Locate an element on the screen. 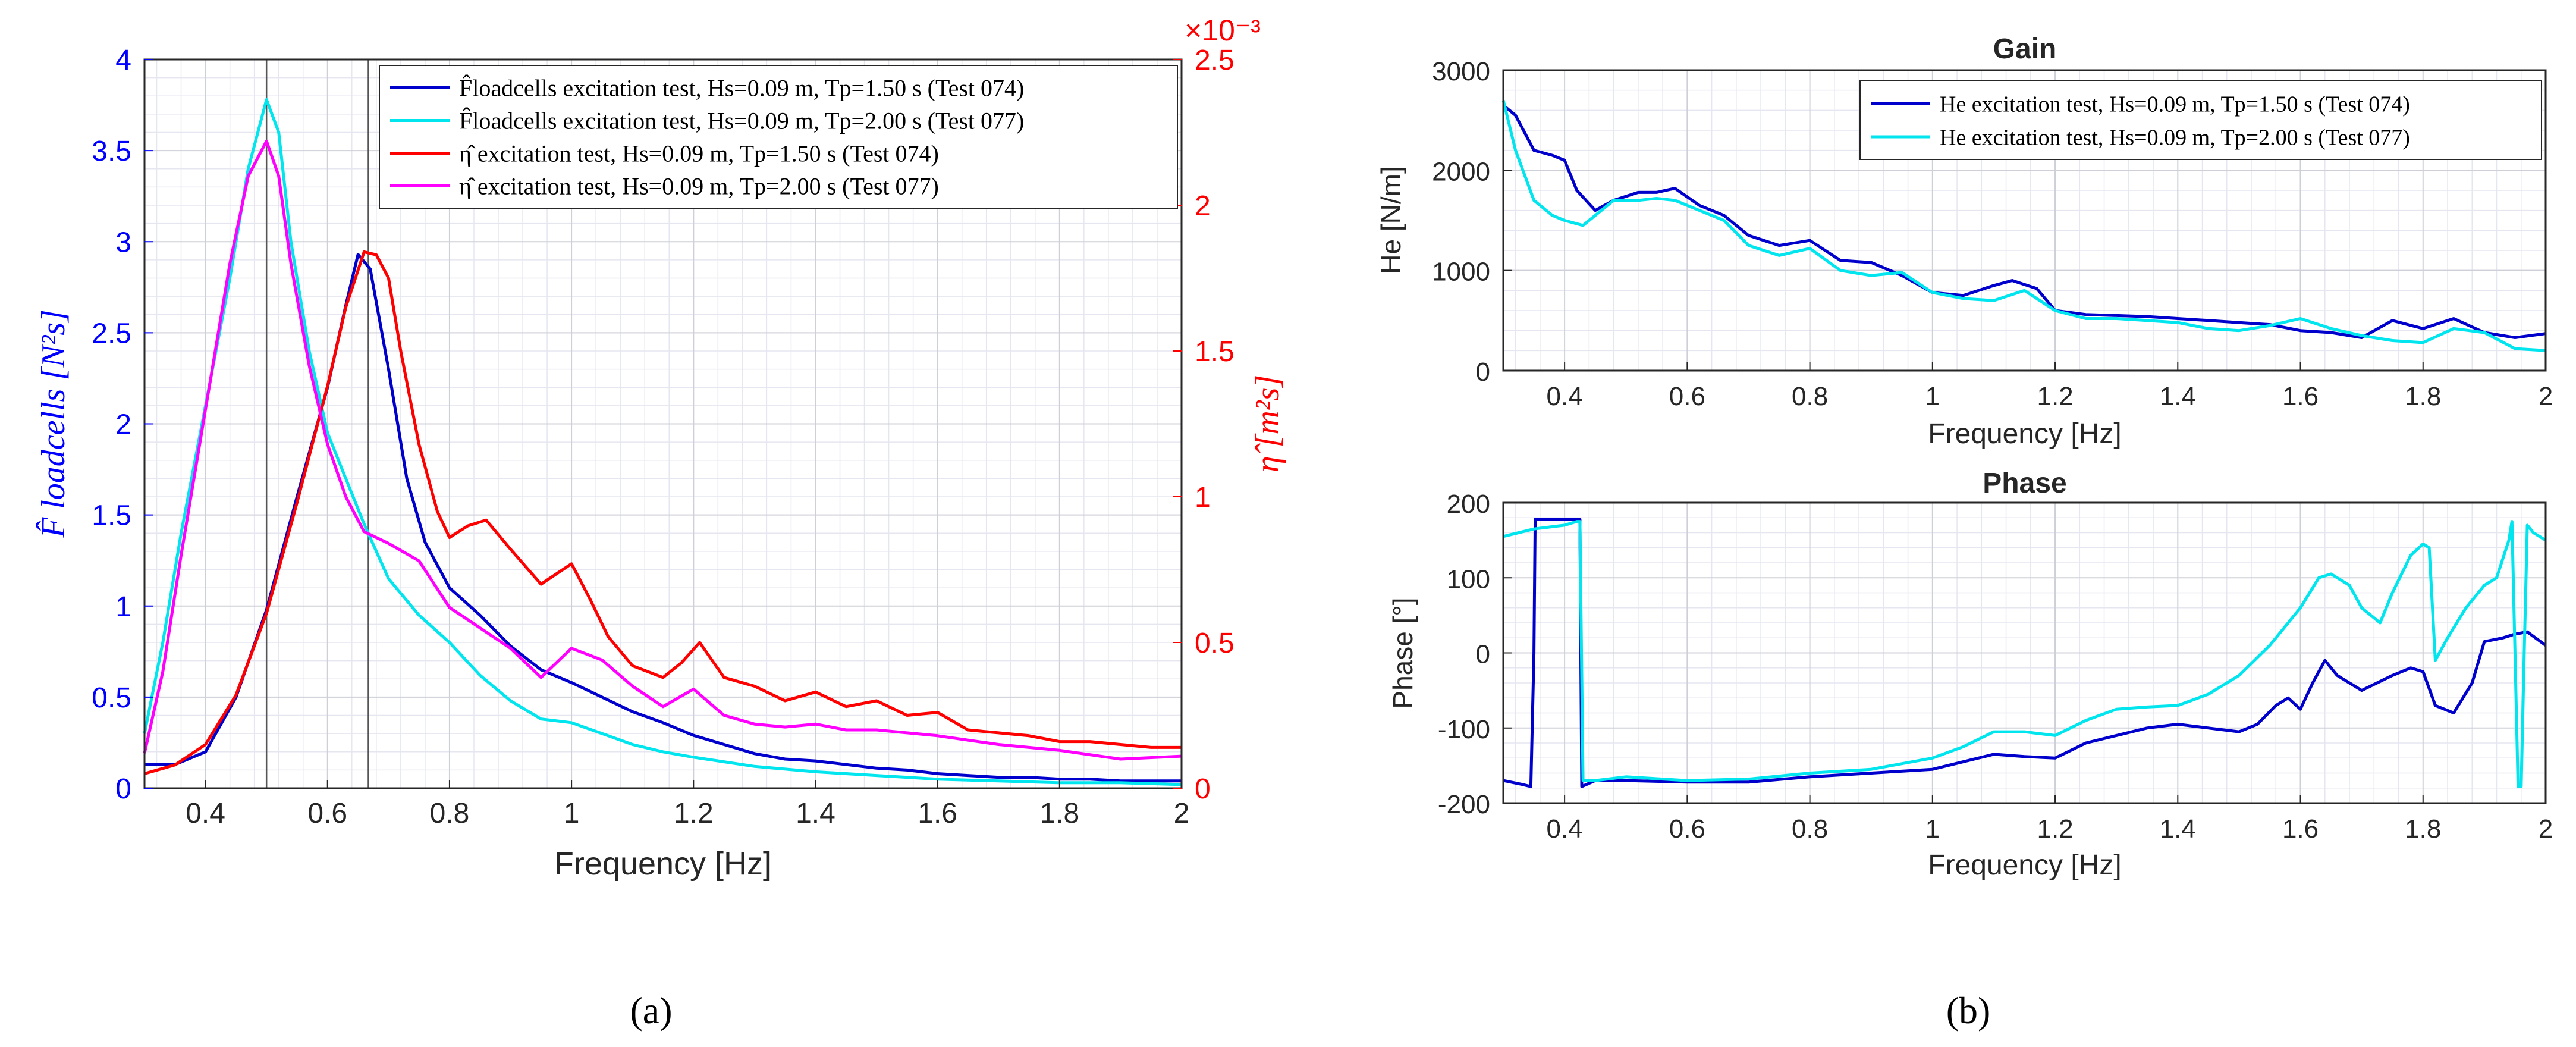 Image resolution: width=2576 pixels, height=1047 pixels. panel-a-y-right-tick-label: 2.5 is located at coordinates (1214, 60).